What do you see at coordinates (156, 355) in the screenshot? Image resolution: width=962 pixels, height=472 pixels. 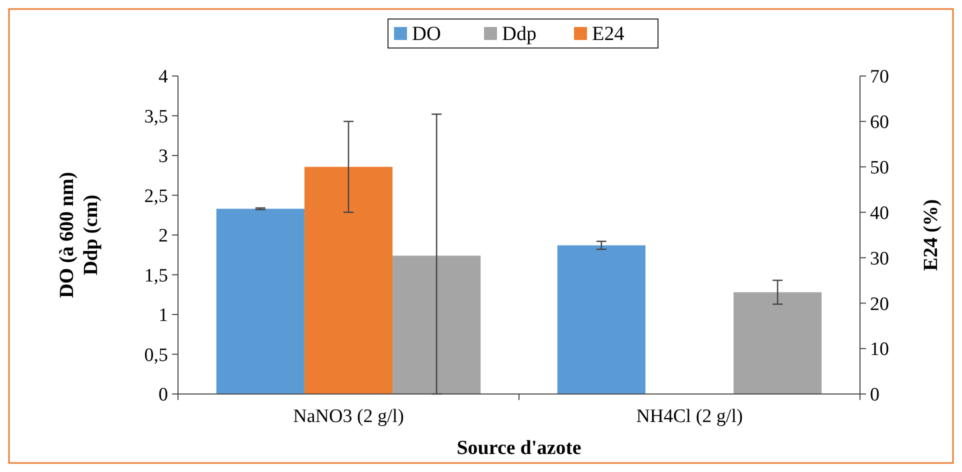 I see `y-tick-label: 0,5` at bounding box center [156, 355].